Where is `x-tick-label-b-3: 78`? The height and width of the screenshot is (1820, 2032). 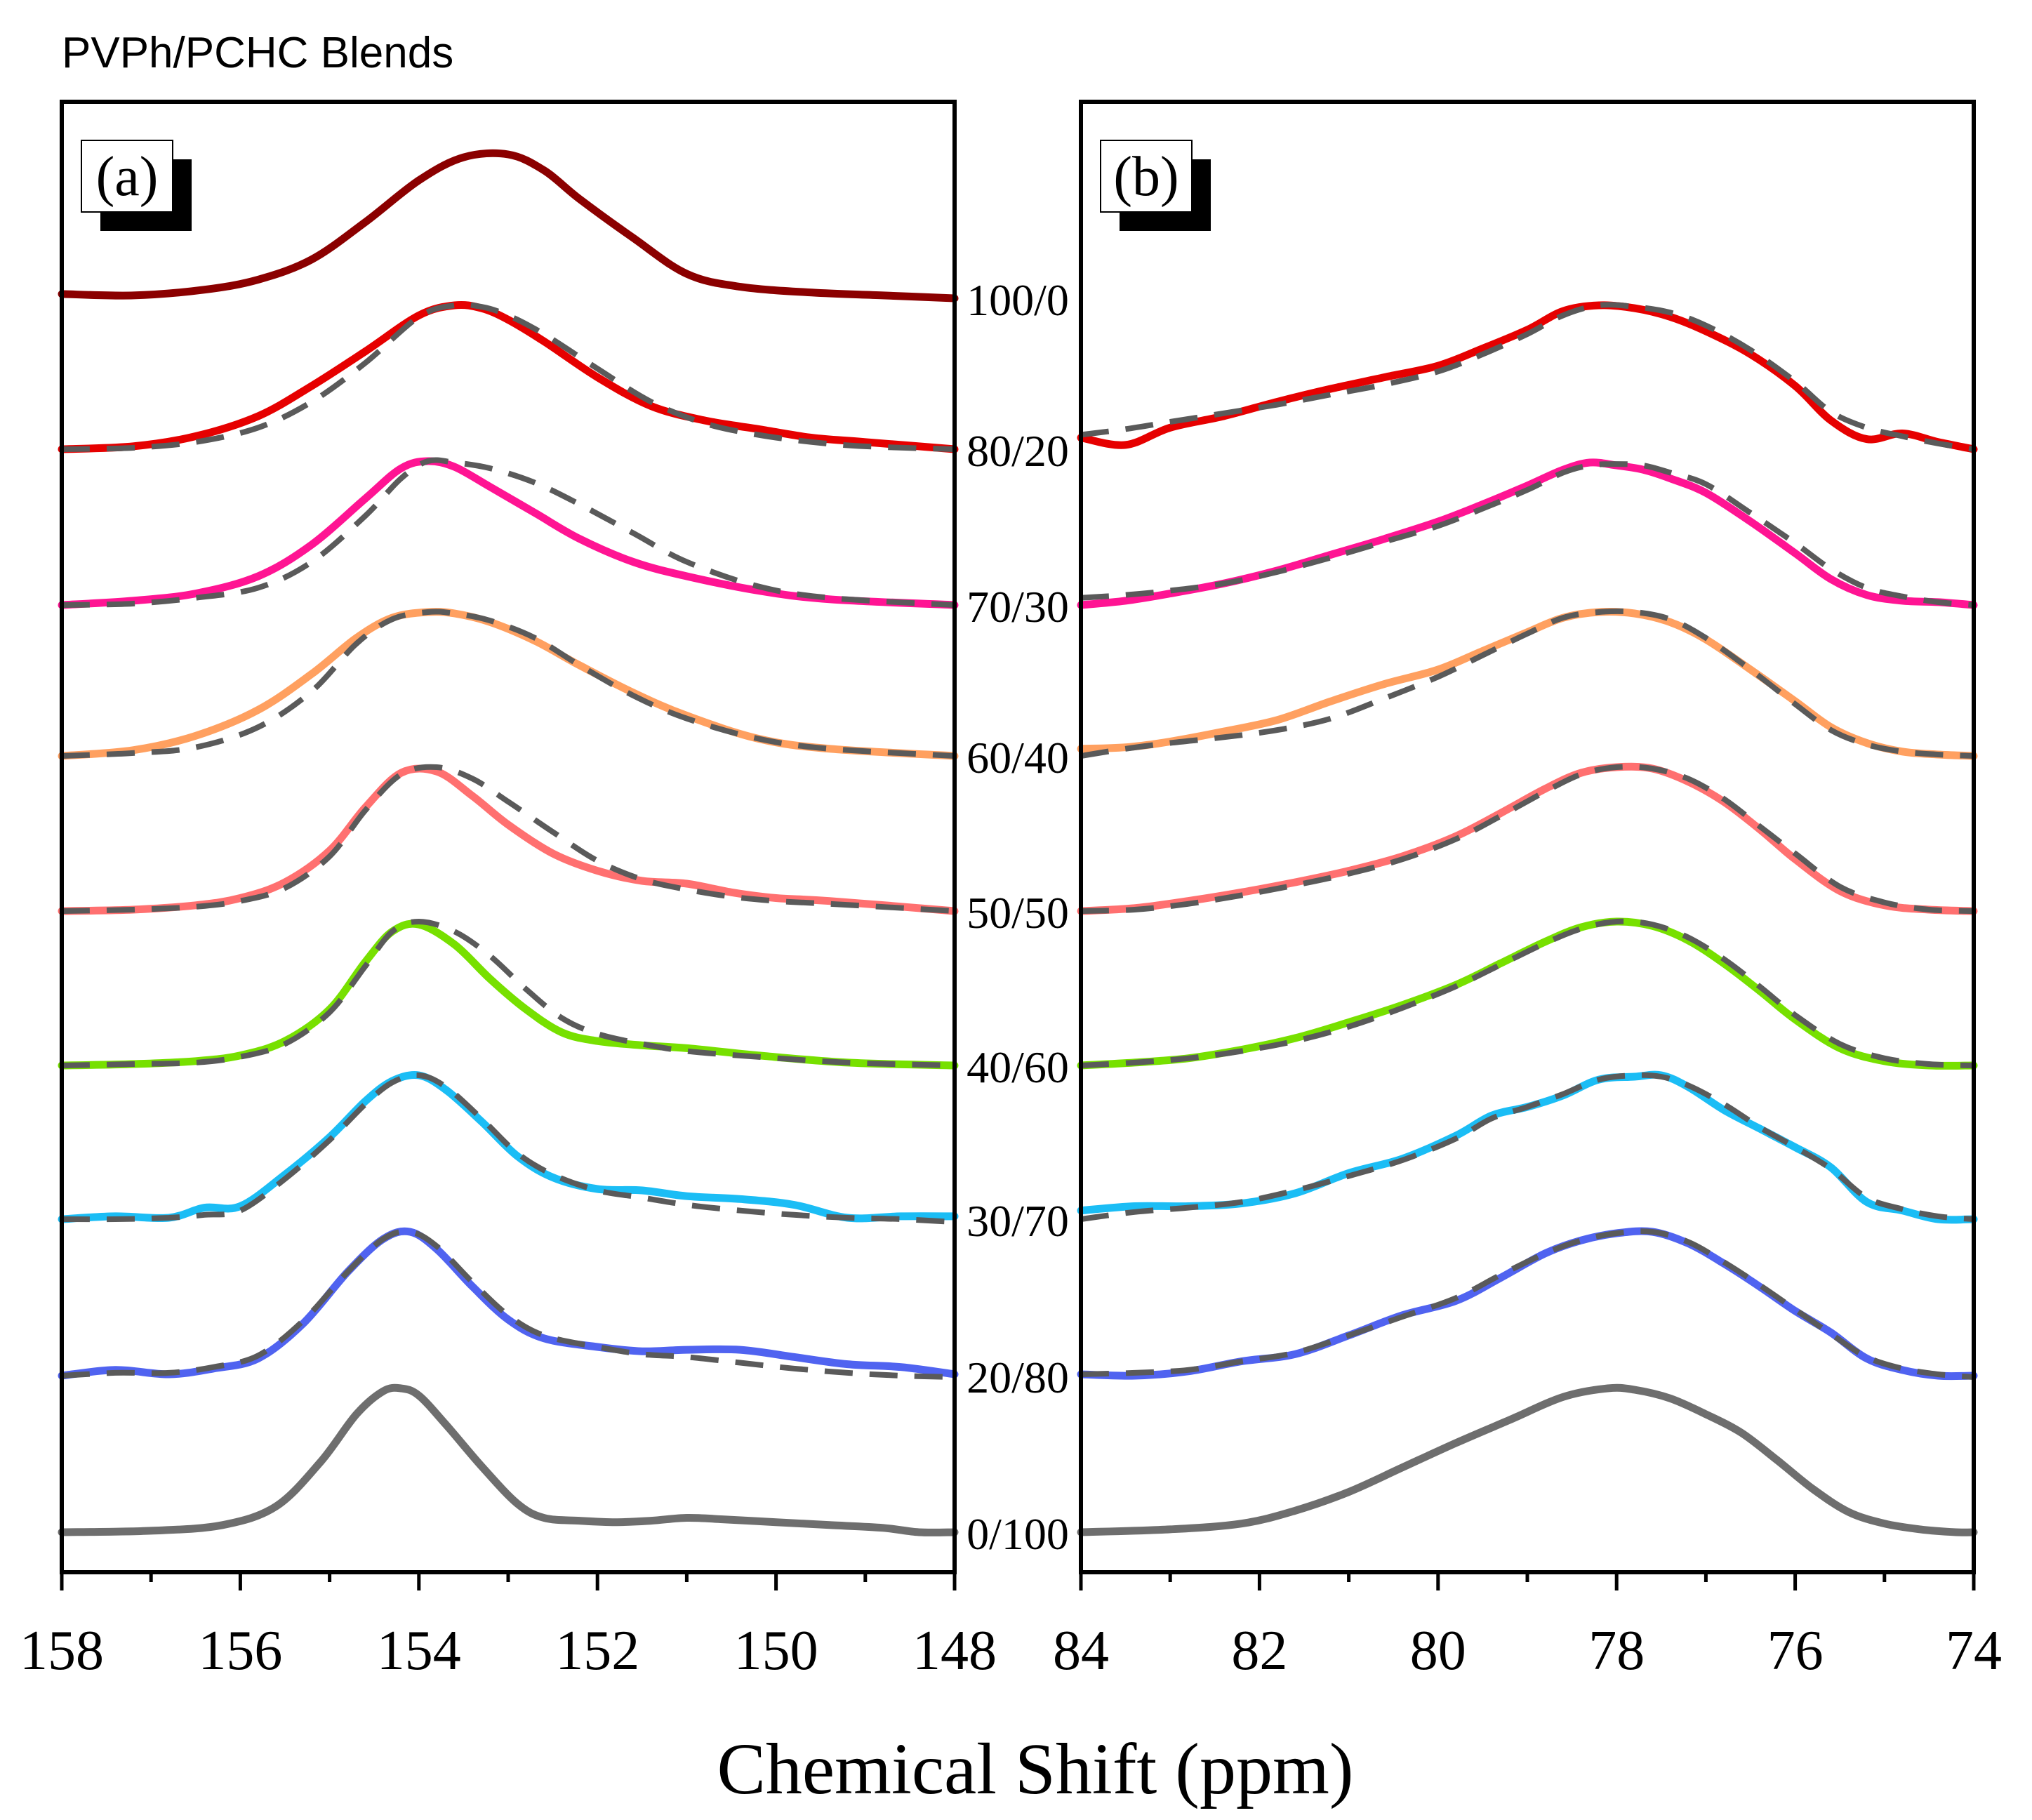
x-tick-label-b-3: 78 is located at coordinates (1616, 1651).